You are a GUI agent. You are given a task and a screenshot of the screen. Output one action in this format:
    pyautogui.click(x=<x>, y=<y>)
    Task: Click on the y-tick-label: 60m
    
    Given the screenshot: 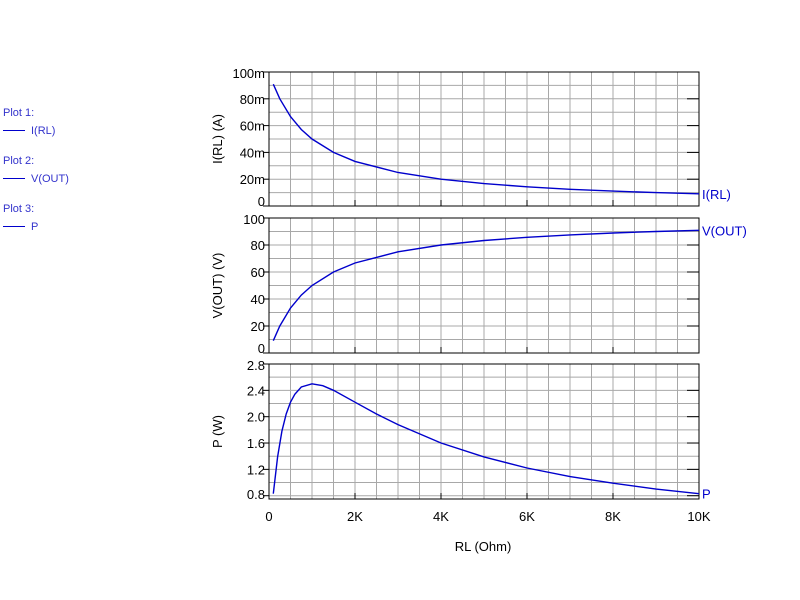 What is the action you would take?
    pyautogui.click(x=252, y=126)
    